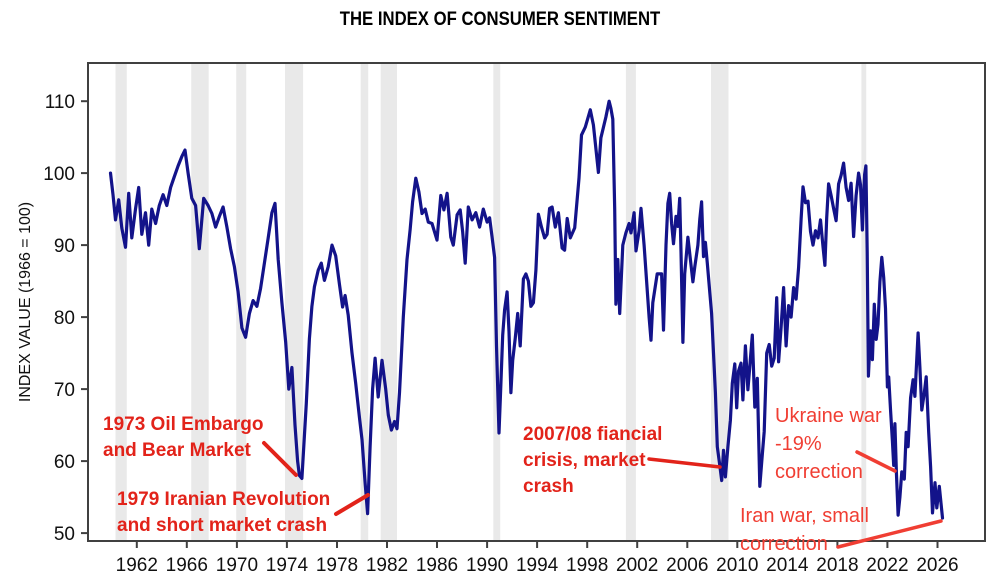 This screenshot has height=586, width=1000. I want to click on annotation-ukraine-war: Ukraine war -19% correction, so click(828, 444).